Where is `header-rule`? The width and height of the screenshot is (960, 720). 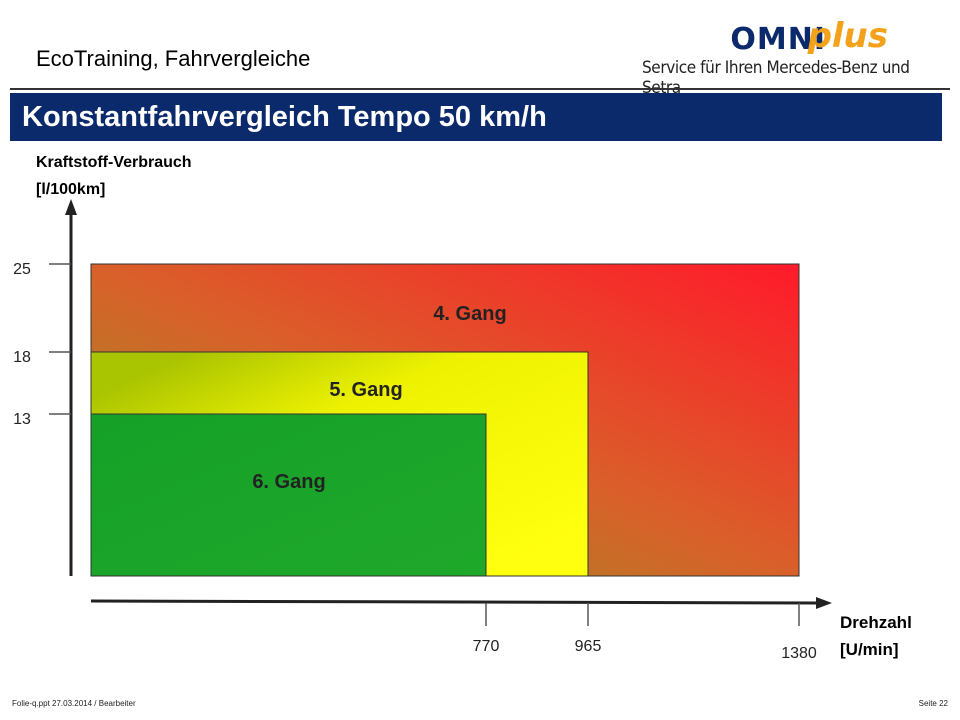
header-rule is located at coordinates (480, 89).